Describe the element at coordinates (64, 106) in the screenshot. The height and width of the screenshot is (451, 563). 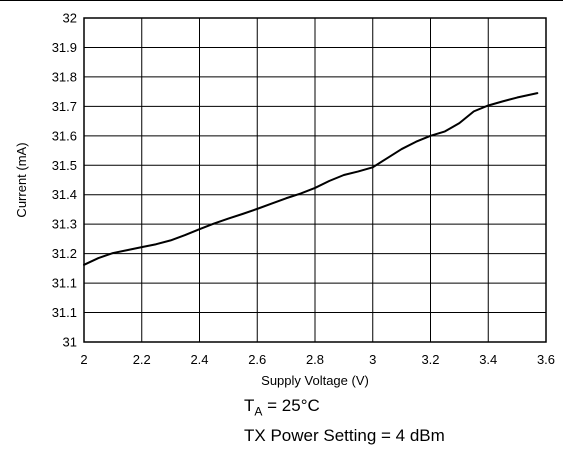
I see `y-tick-label: 31.7` at that location.